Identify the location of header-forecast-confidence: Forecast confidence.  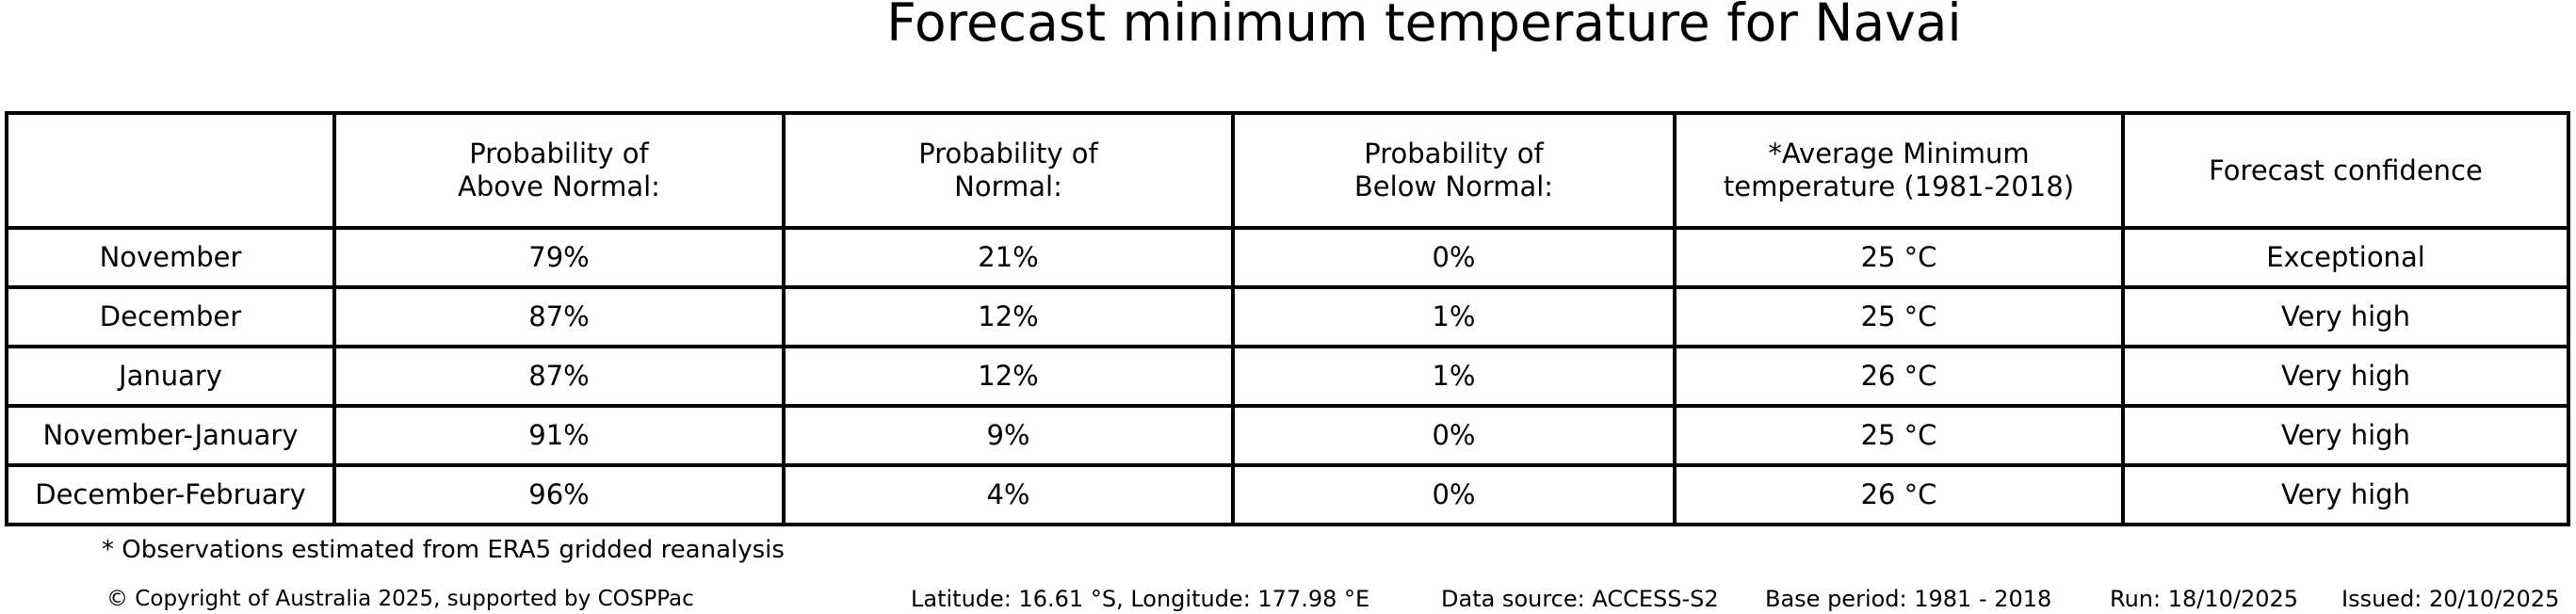
(2345, 170).